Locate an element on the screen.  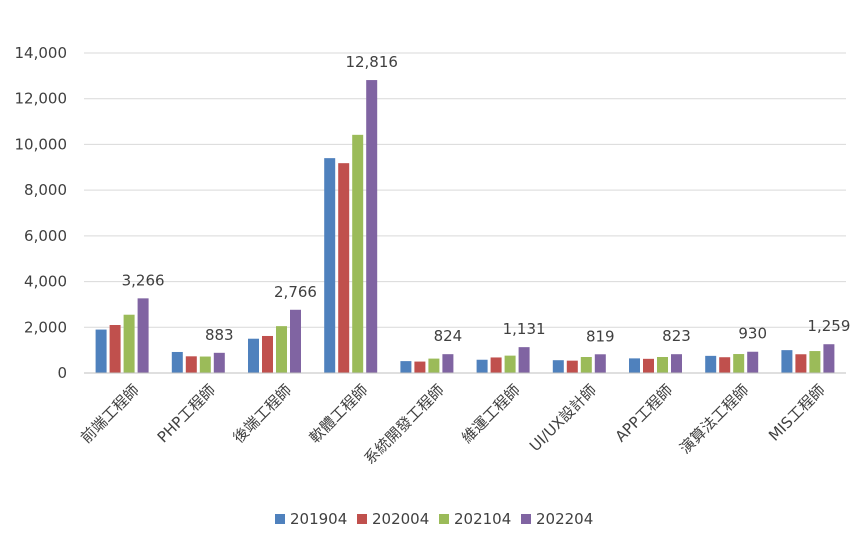
data-label: 12,816 is located at coordinates (371, 62).